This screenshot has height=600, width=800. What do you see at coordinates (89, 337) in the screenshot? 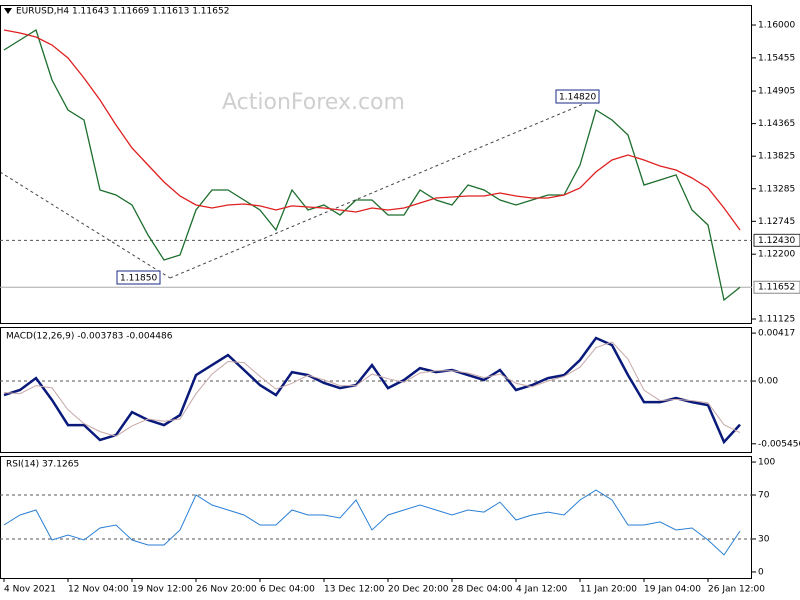
I see `macd-title: MACD(12,26,9) -0.003783 -0.004486` at bounding box center [89, 337].